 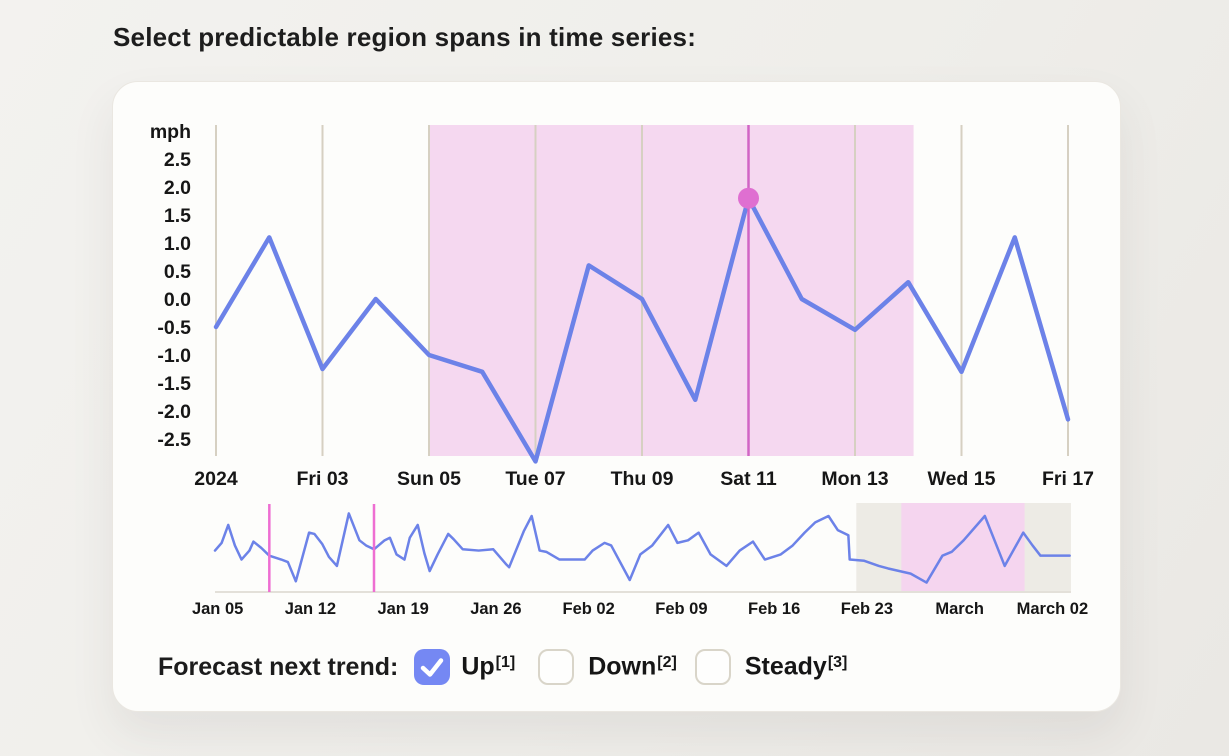 I want to click on svg-text: Jan 26, so click(x=495, y=609).